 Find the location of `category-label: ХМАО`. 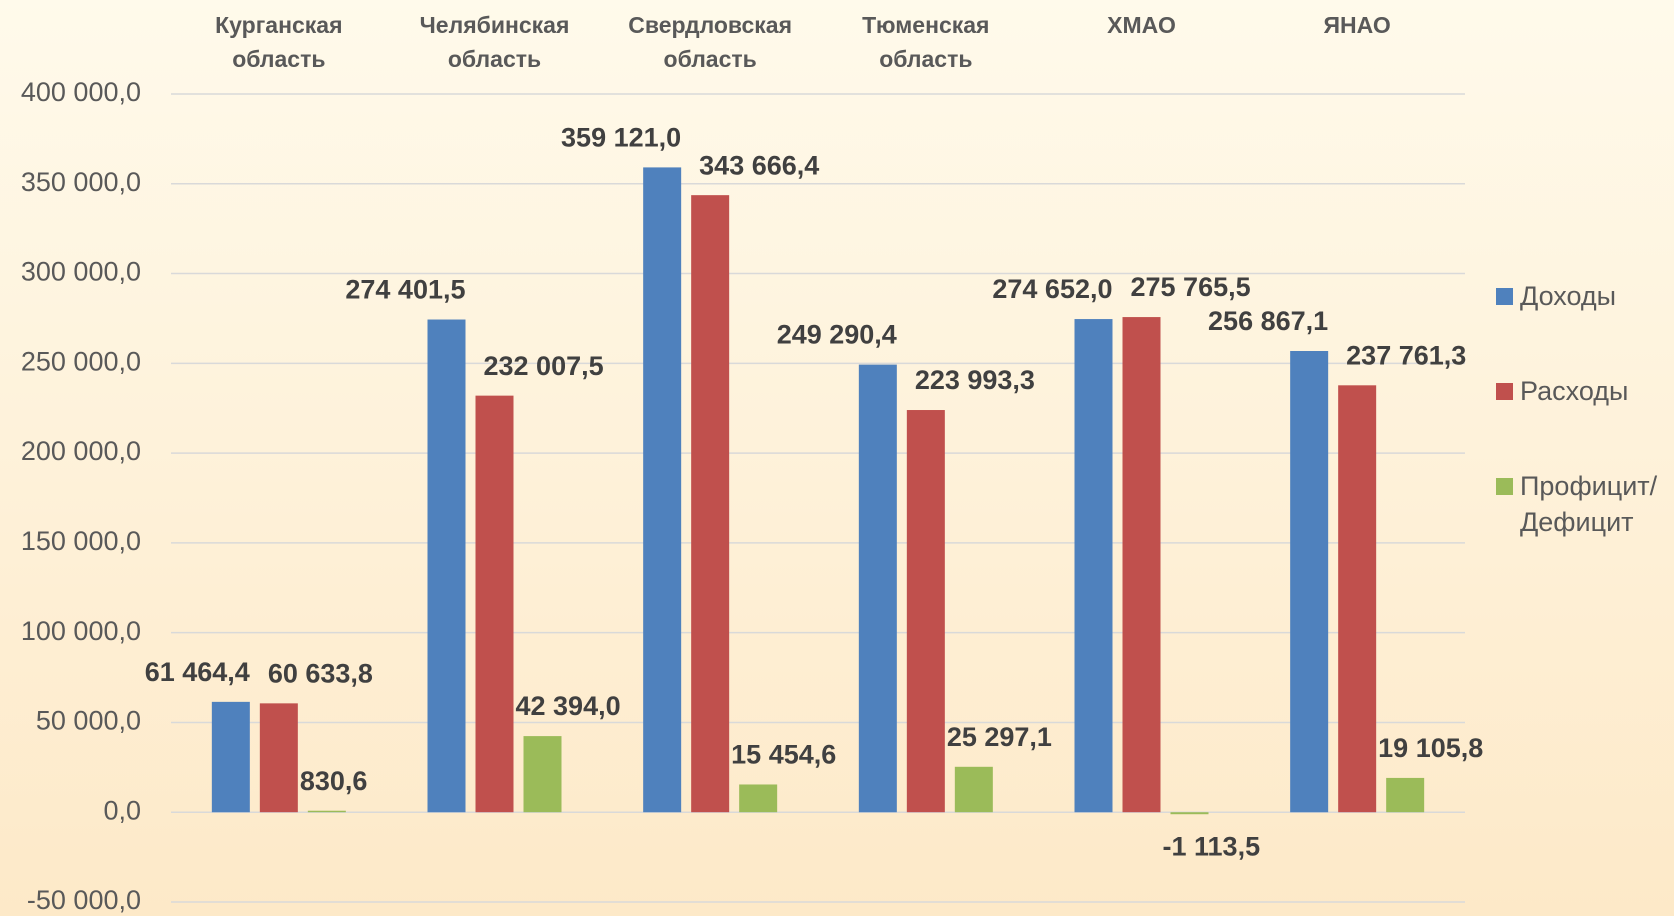

category-label: ХМАО is located at coordinates (1141, 25).